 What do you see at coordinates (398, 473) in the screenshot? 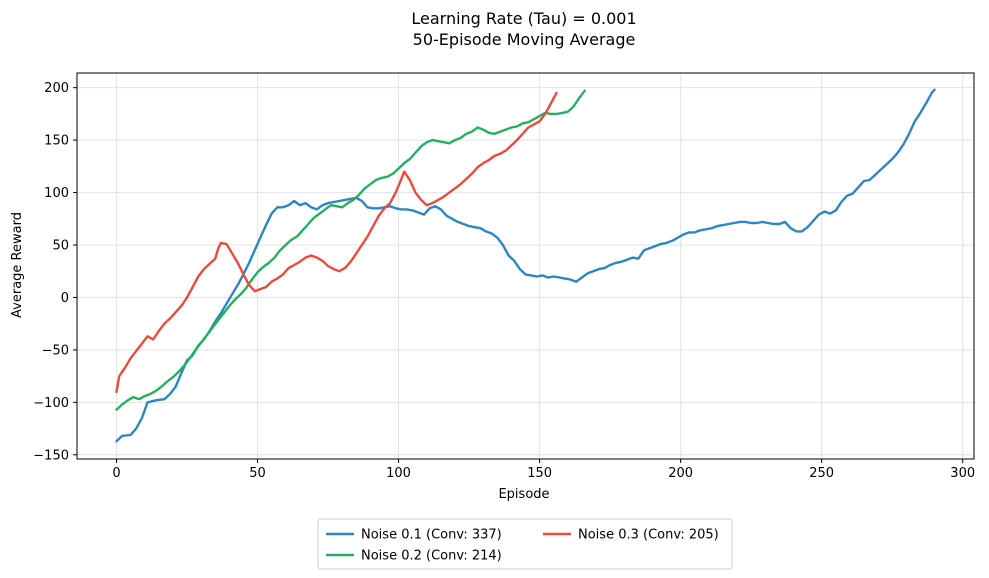
I see `x-tick-label: 100` at bounding box center [398, 473].